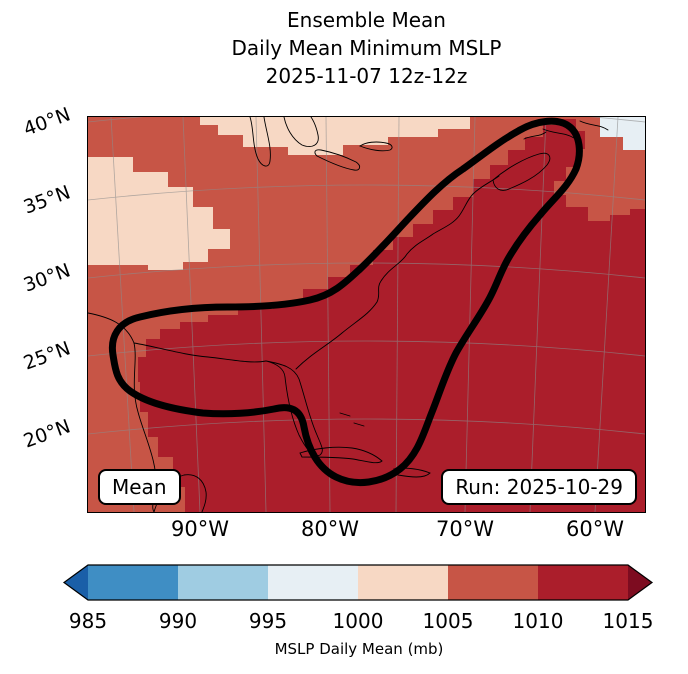 This screenshot has height=674, width=688. Describe the element at coordinates (268, 621) in the screenshot. I see `cbtick-995: 995` at that location.